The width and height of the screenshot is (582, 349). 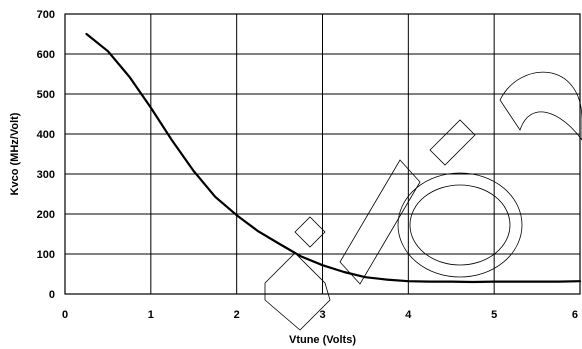 What do you see at coordinates (151, 315) in the screenshot?
I see `x-tick-label-1: 1` at bounding box center [151, 315].